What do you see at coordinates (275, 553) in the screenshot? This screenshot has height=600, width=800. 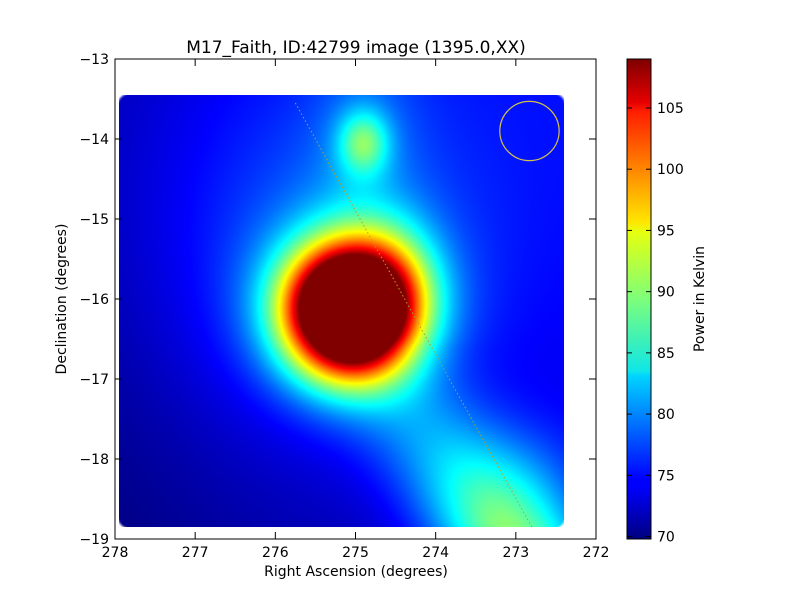 I see `x-tick-label: 276` at bounding box center [275, 553].